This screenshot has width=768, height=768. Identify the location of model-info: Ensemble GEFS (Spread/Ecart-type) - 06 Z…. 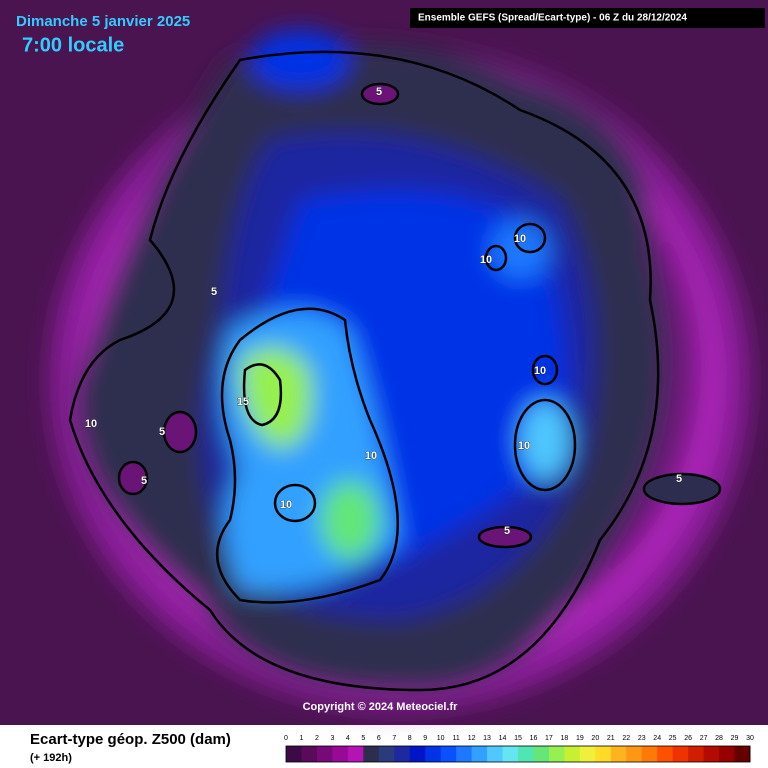
(552, 18).